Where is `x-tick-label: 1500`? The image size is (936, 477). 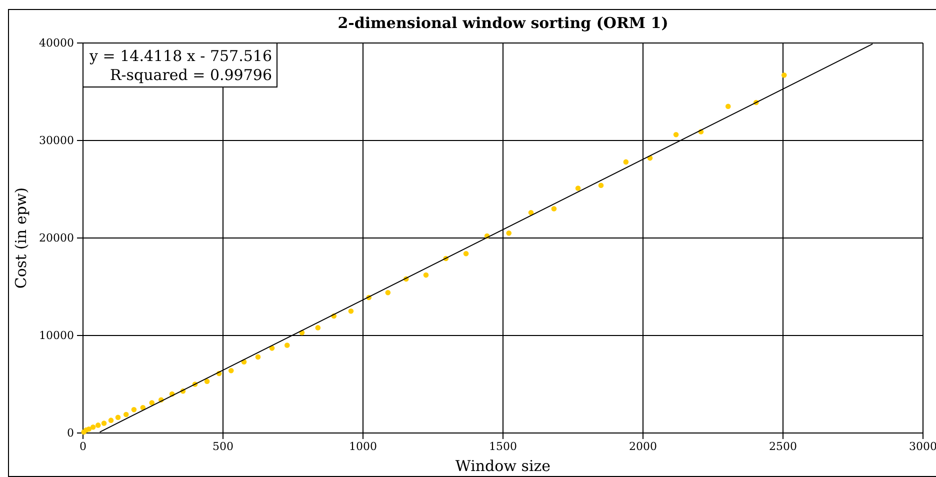
x-tick-label: 1500 is located at coordinates (503, 446).